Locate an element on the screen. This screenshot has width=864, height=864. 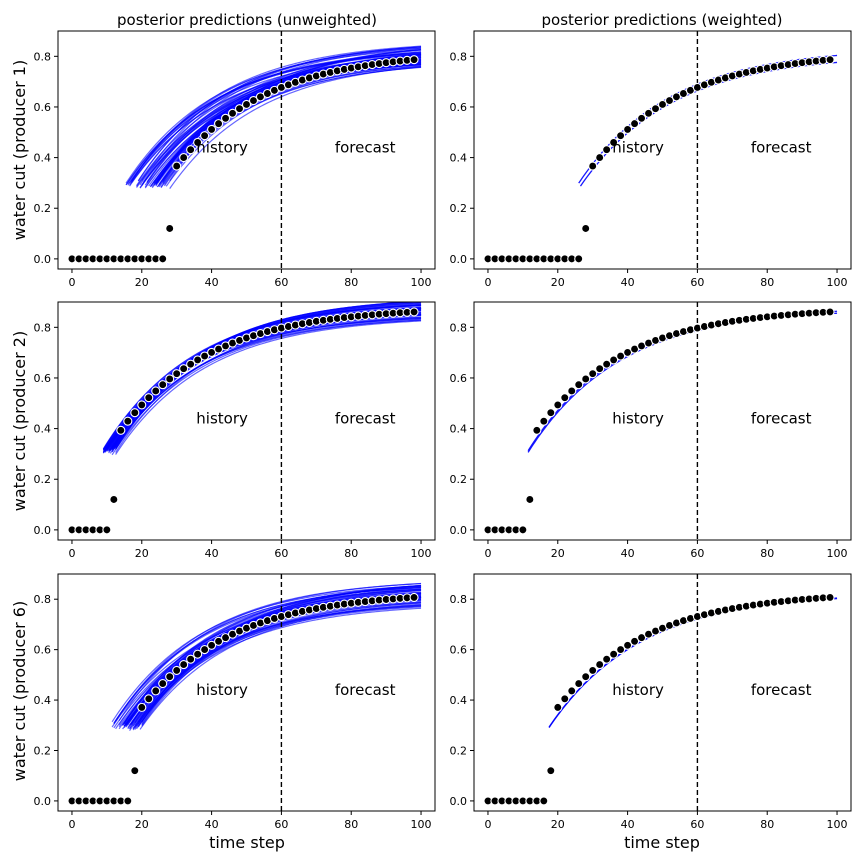
ylabel-producer-1: water cut (producer 1) is located at coordinates (19, 150).